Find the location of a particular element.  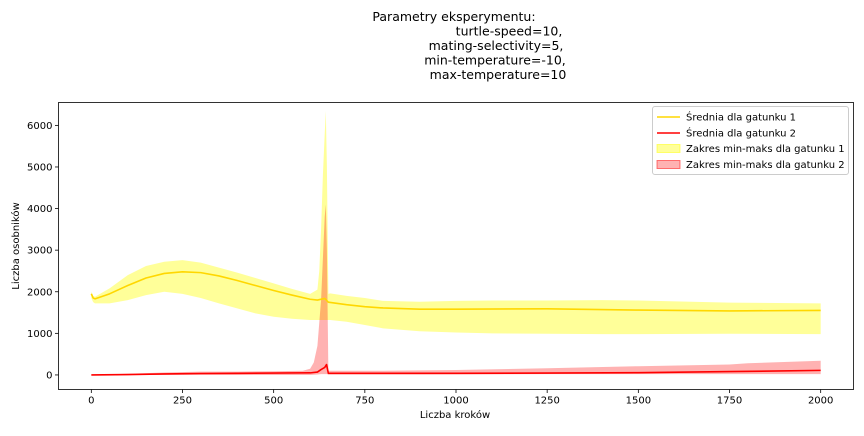

x-axis-label: Liczba kroków is located at coordinates (455, 415).